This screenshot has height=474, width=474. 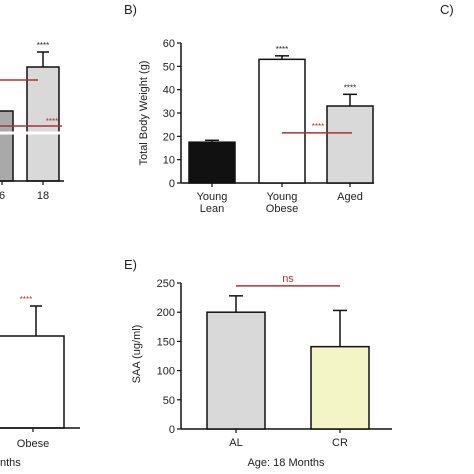 What do you see at coordinates (166, 313) in the screenshot?
I see `panel-e-ytick-label: 200` at bounding box center [166, 313].